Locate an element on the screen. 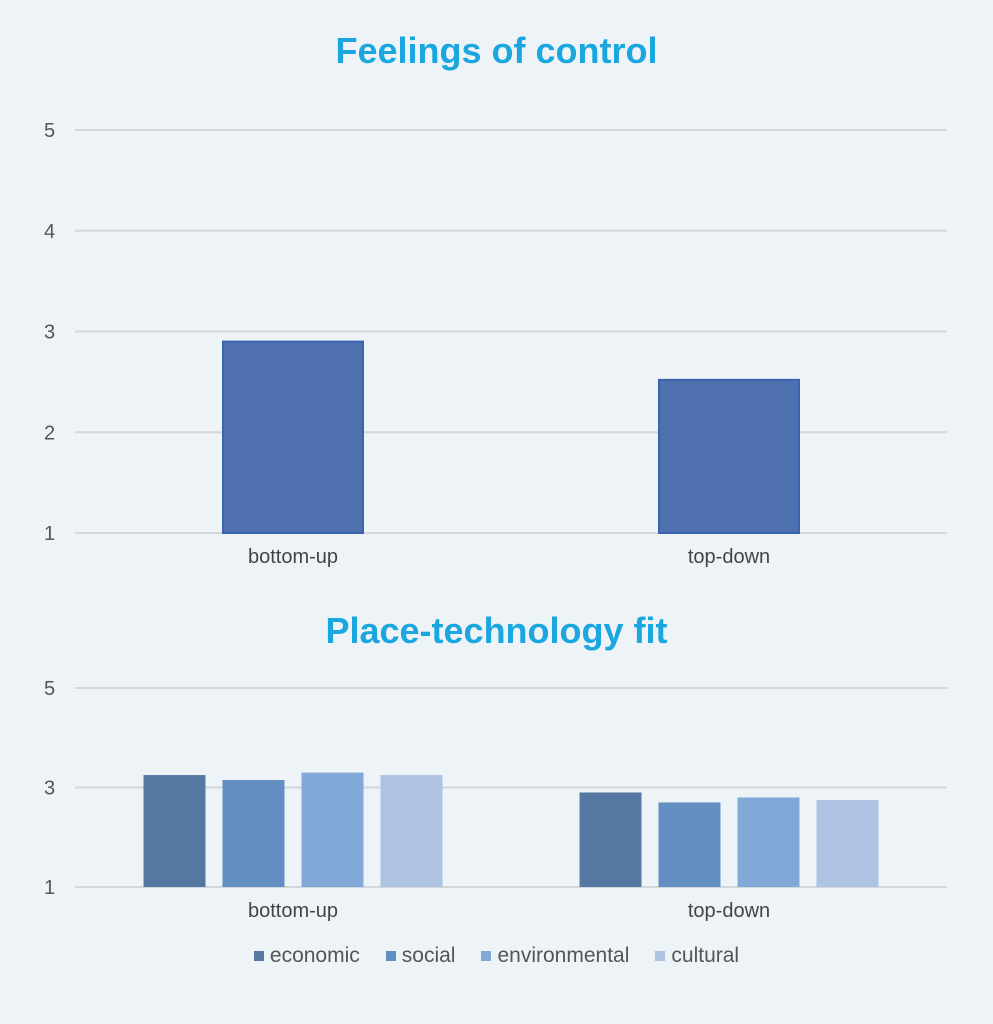  legend-item-economic: economic is located at coordinates (306, 956).